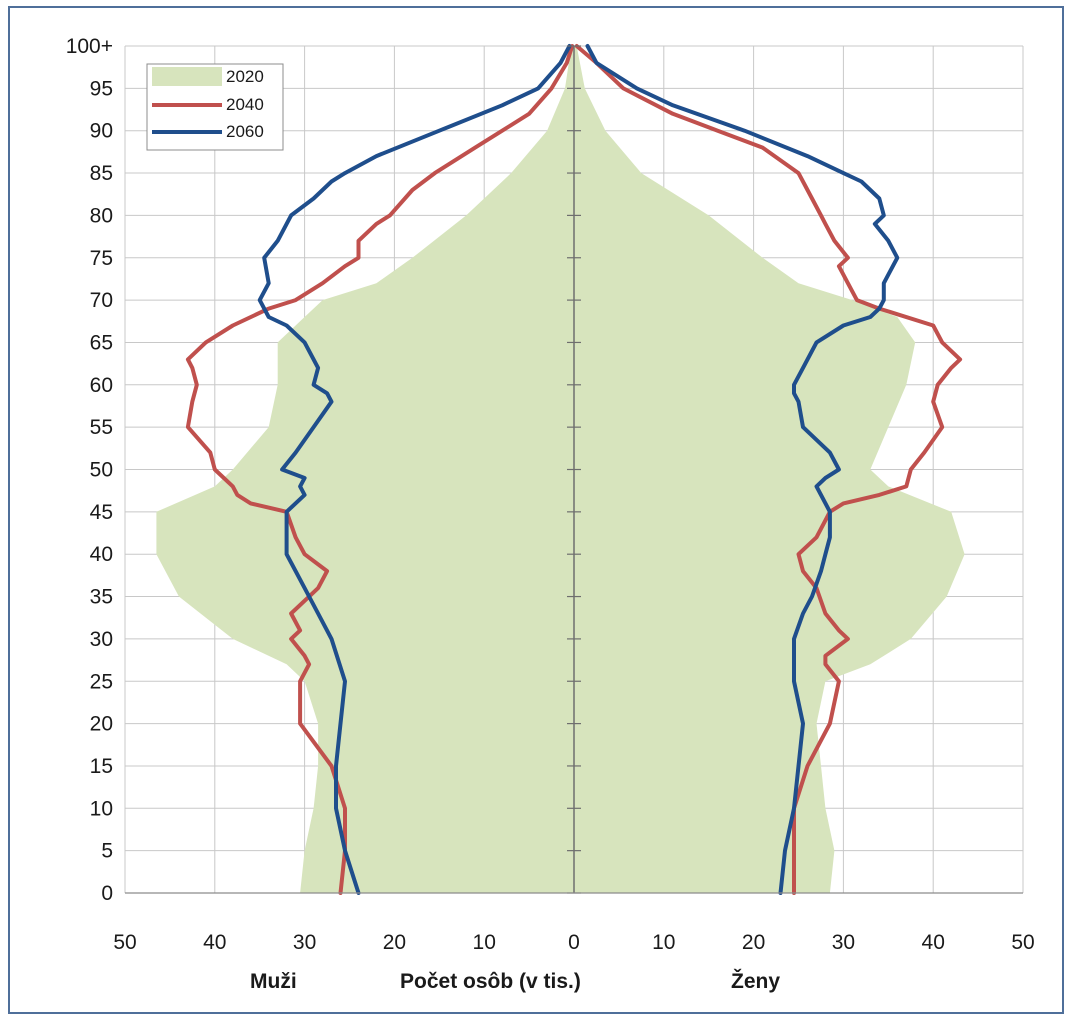  Describe the element at coordinates (484, 942) in the screenshot. I see `x-tick-label-4: 10` at that location.